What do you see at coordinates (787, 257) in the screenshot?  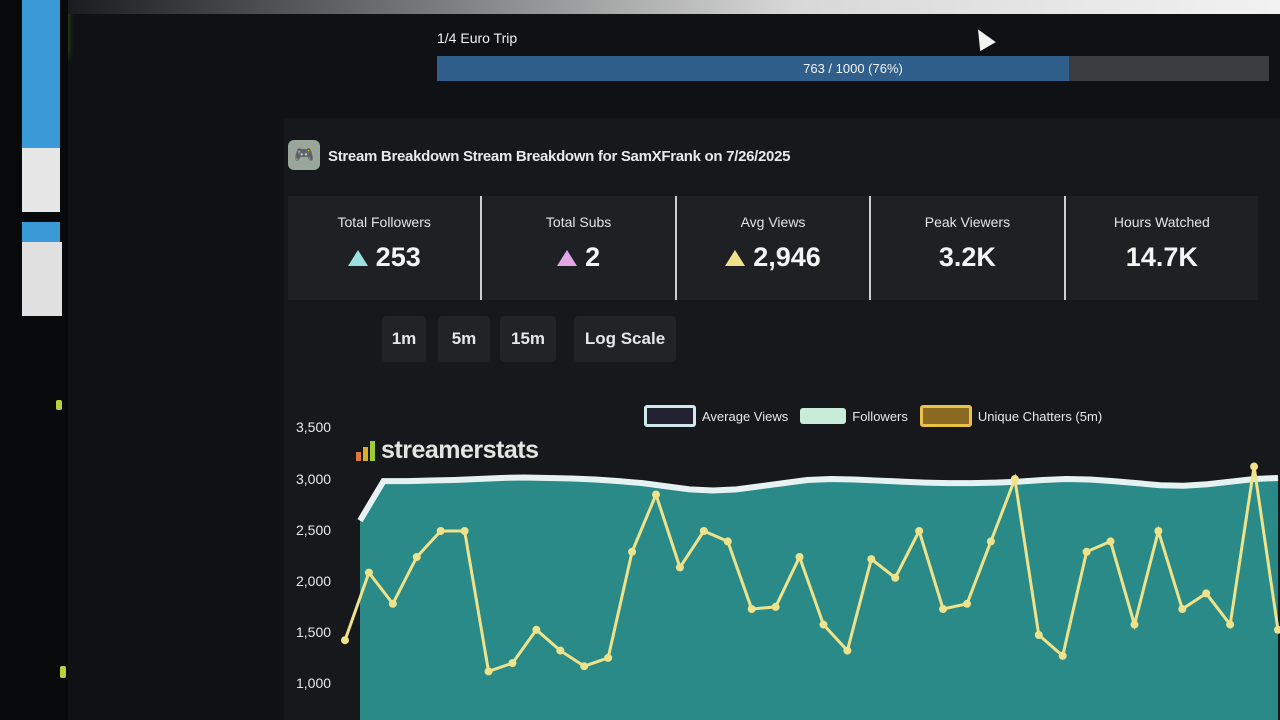 I see `stat-value: 2,946` at bounding box center [787, 257].